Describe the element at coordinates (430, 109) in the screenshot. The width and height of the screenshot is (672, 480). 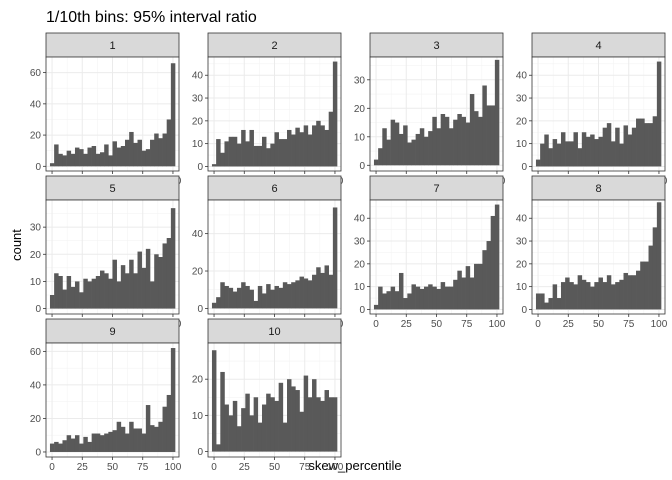
I see `facet-3: 301020300255075100` at that location.